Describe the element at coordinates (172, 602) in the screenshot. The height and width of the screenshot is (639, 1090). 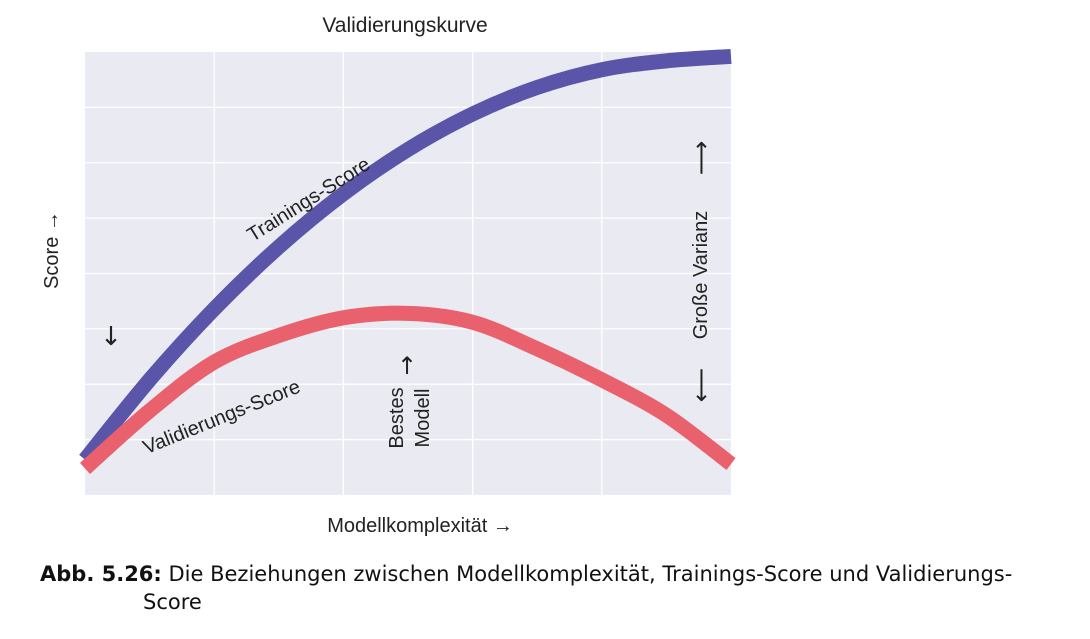
I see `caption-text-line2: Score` at that location.